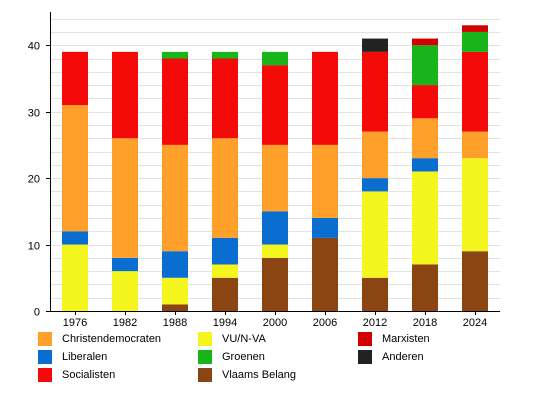 The image size is (550, 400). Describe the element at coordinates (475, 323) in the screenshot. I see `x-tick-label: 2024` at that location.